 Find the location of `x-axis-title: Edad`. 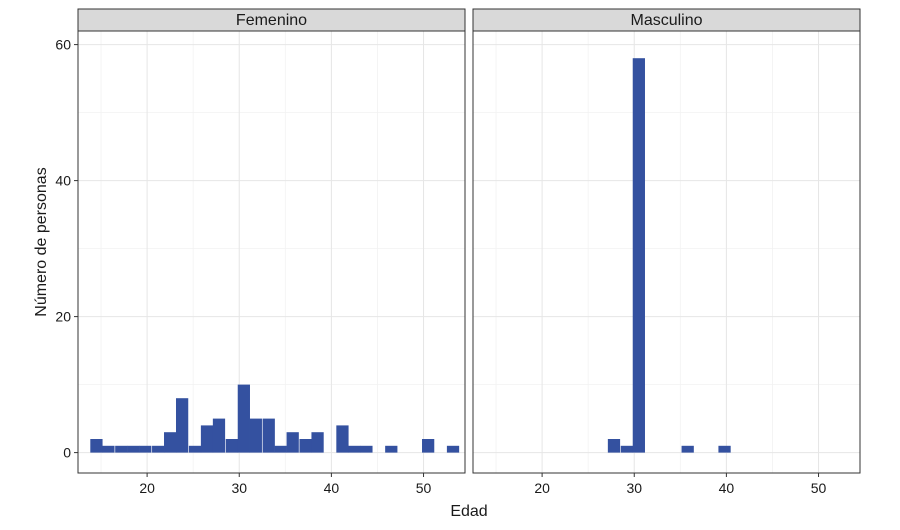

x-axis-title: Edad is located at coordinates (468, 511).